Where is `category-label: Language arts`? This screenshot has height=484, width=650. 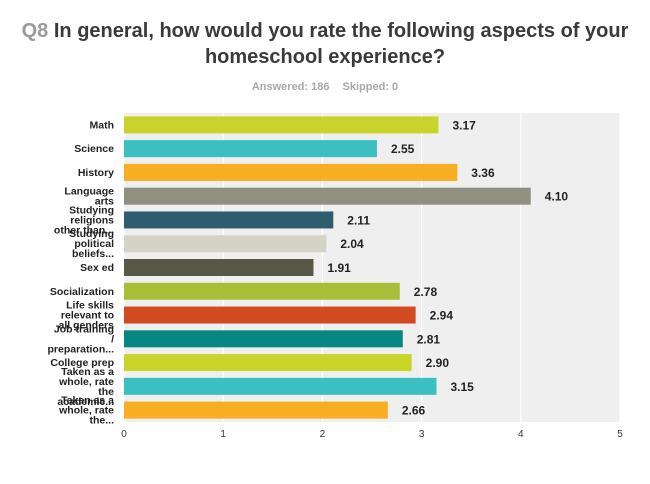
category-label: Language arts is located at coordinates (89, 197).